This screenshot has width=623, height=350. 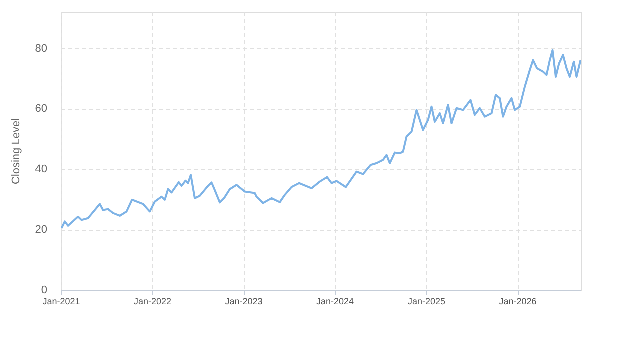 I want to click on x-tick-label: Jan-2024, so click(x=335, y=301).